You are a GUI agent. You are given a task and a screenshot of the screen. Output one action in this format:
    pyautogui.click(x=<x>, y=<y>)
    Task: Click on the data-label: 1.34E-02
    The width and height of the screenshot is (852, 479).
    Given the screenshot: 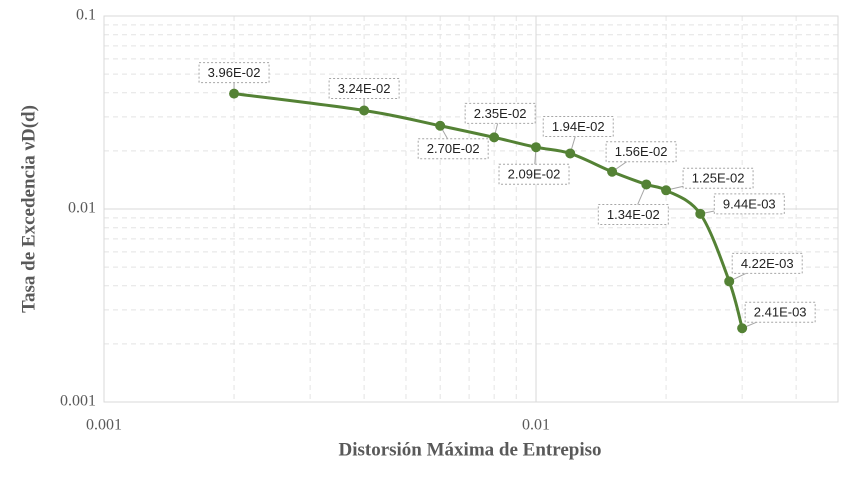 What is the action you would take?
    pyautogui.click(x=633, y=214)
    